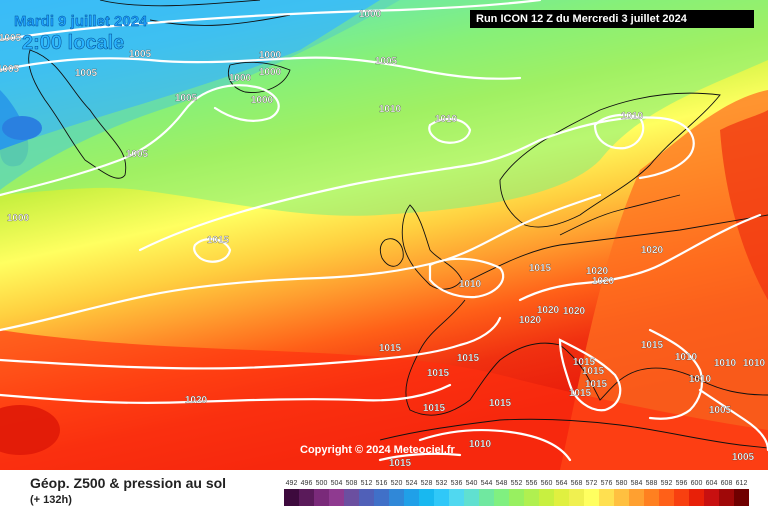 The width and height of the screenshot is (768, 512). What do you see at coordinates (292, 483) in the screenshot?
I see `scale-tick-label: 492` at bounding box center [292, 483].